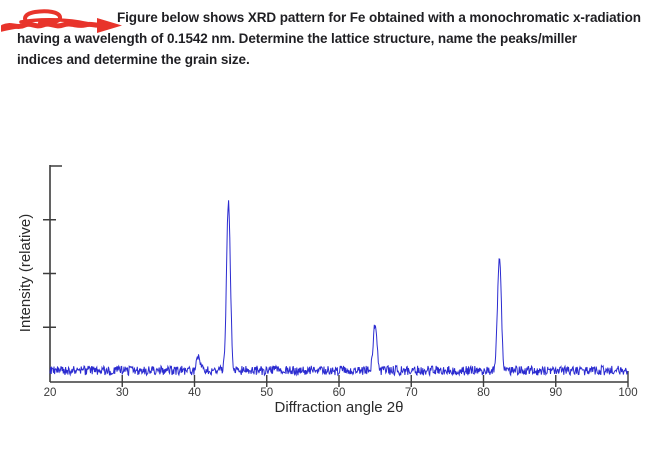  Describe the element at coordinates (52, 20) in the screenshot. I see `scribble-strokes` at that location.